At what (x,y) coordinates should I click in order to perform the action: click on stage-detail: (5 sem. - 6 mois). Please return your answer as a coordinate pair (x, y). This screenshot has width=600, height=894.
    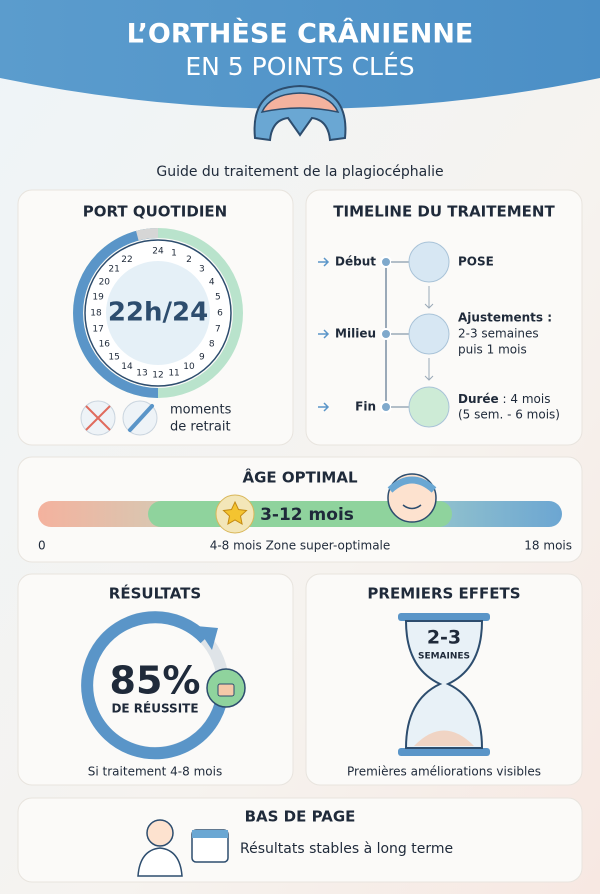
    Looking at the image, I should click on (509, 415).